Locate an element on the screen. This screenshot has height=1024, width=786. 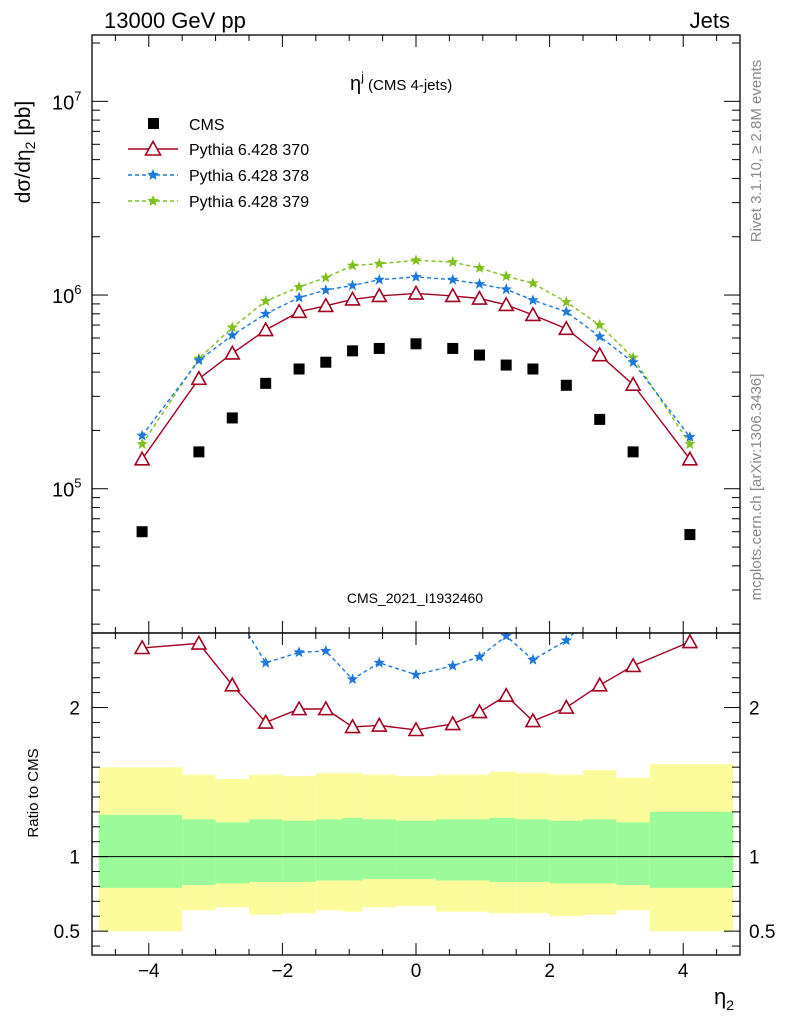
main-y-tick-exponent: 5 is located at coordinates (77, 483).